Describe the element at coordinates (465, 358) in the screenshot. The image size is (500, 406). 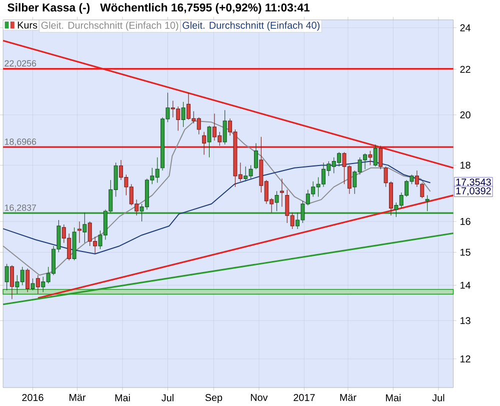
I see `y-tick-label: 12` at that location.